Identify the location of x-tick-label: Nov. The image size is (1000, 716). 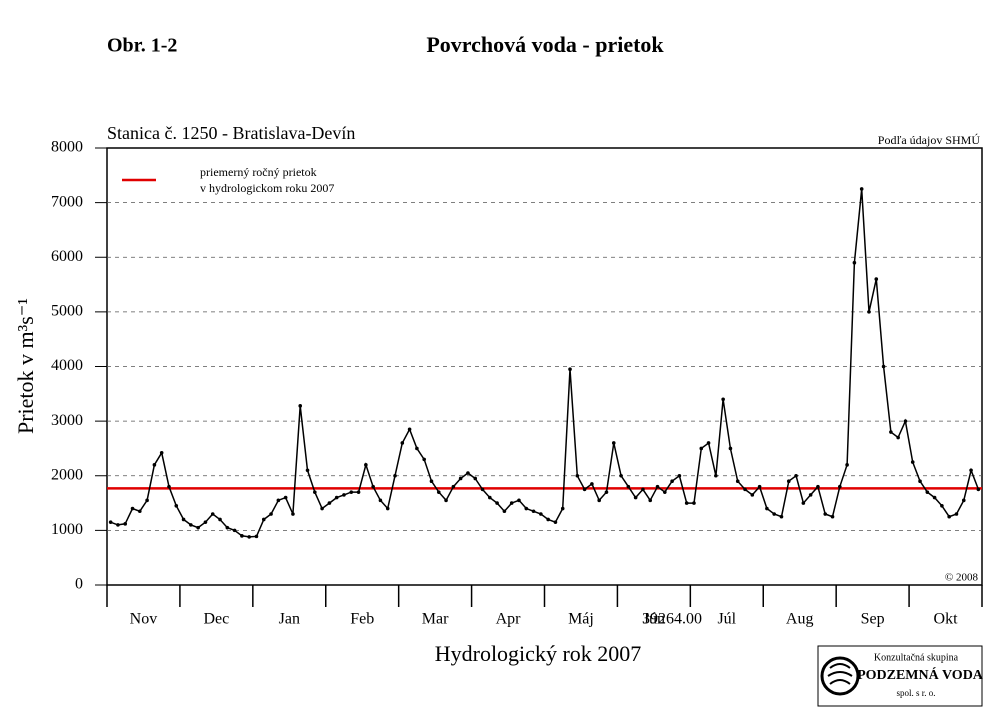
(144, 619).